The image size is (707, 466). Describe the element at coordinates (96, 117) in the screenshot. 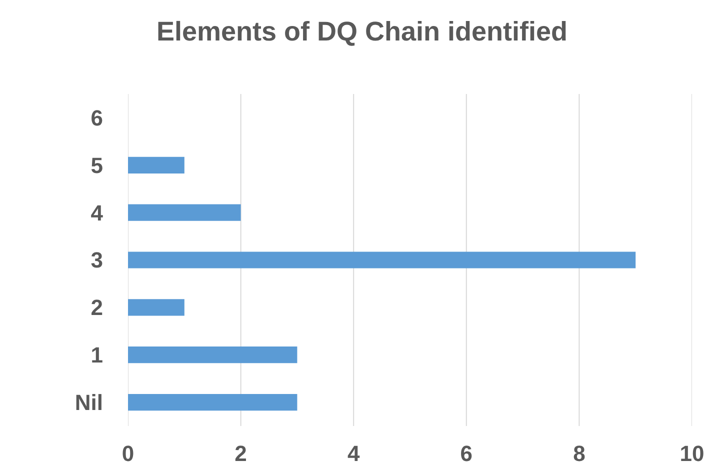

I see `y-tick-label: 6` at that location.